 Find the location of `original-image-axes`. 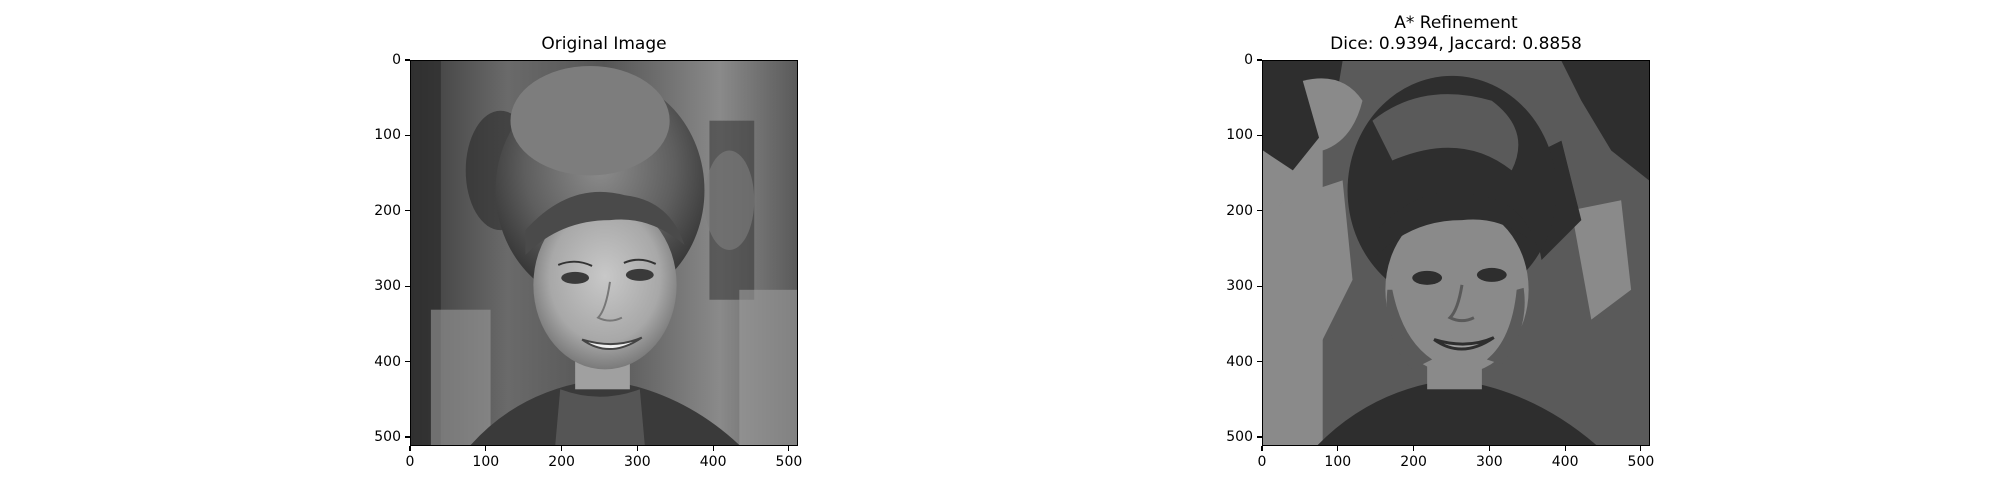

original-image-axes is located at coordinates (604, 253).